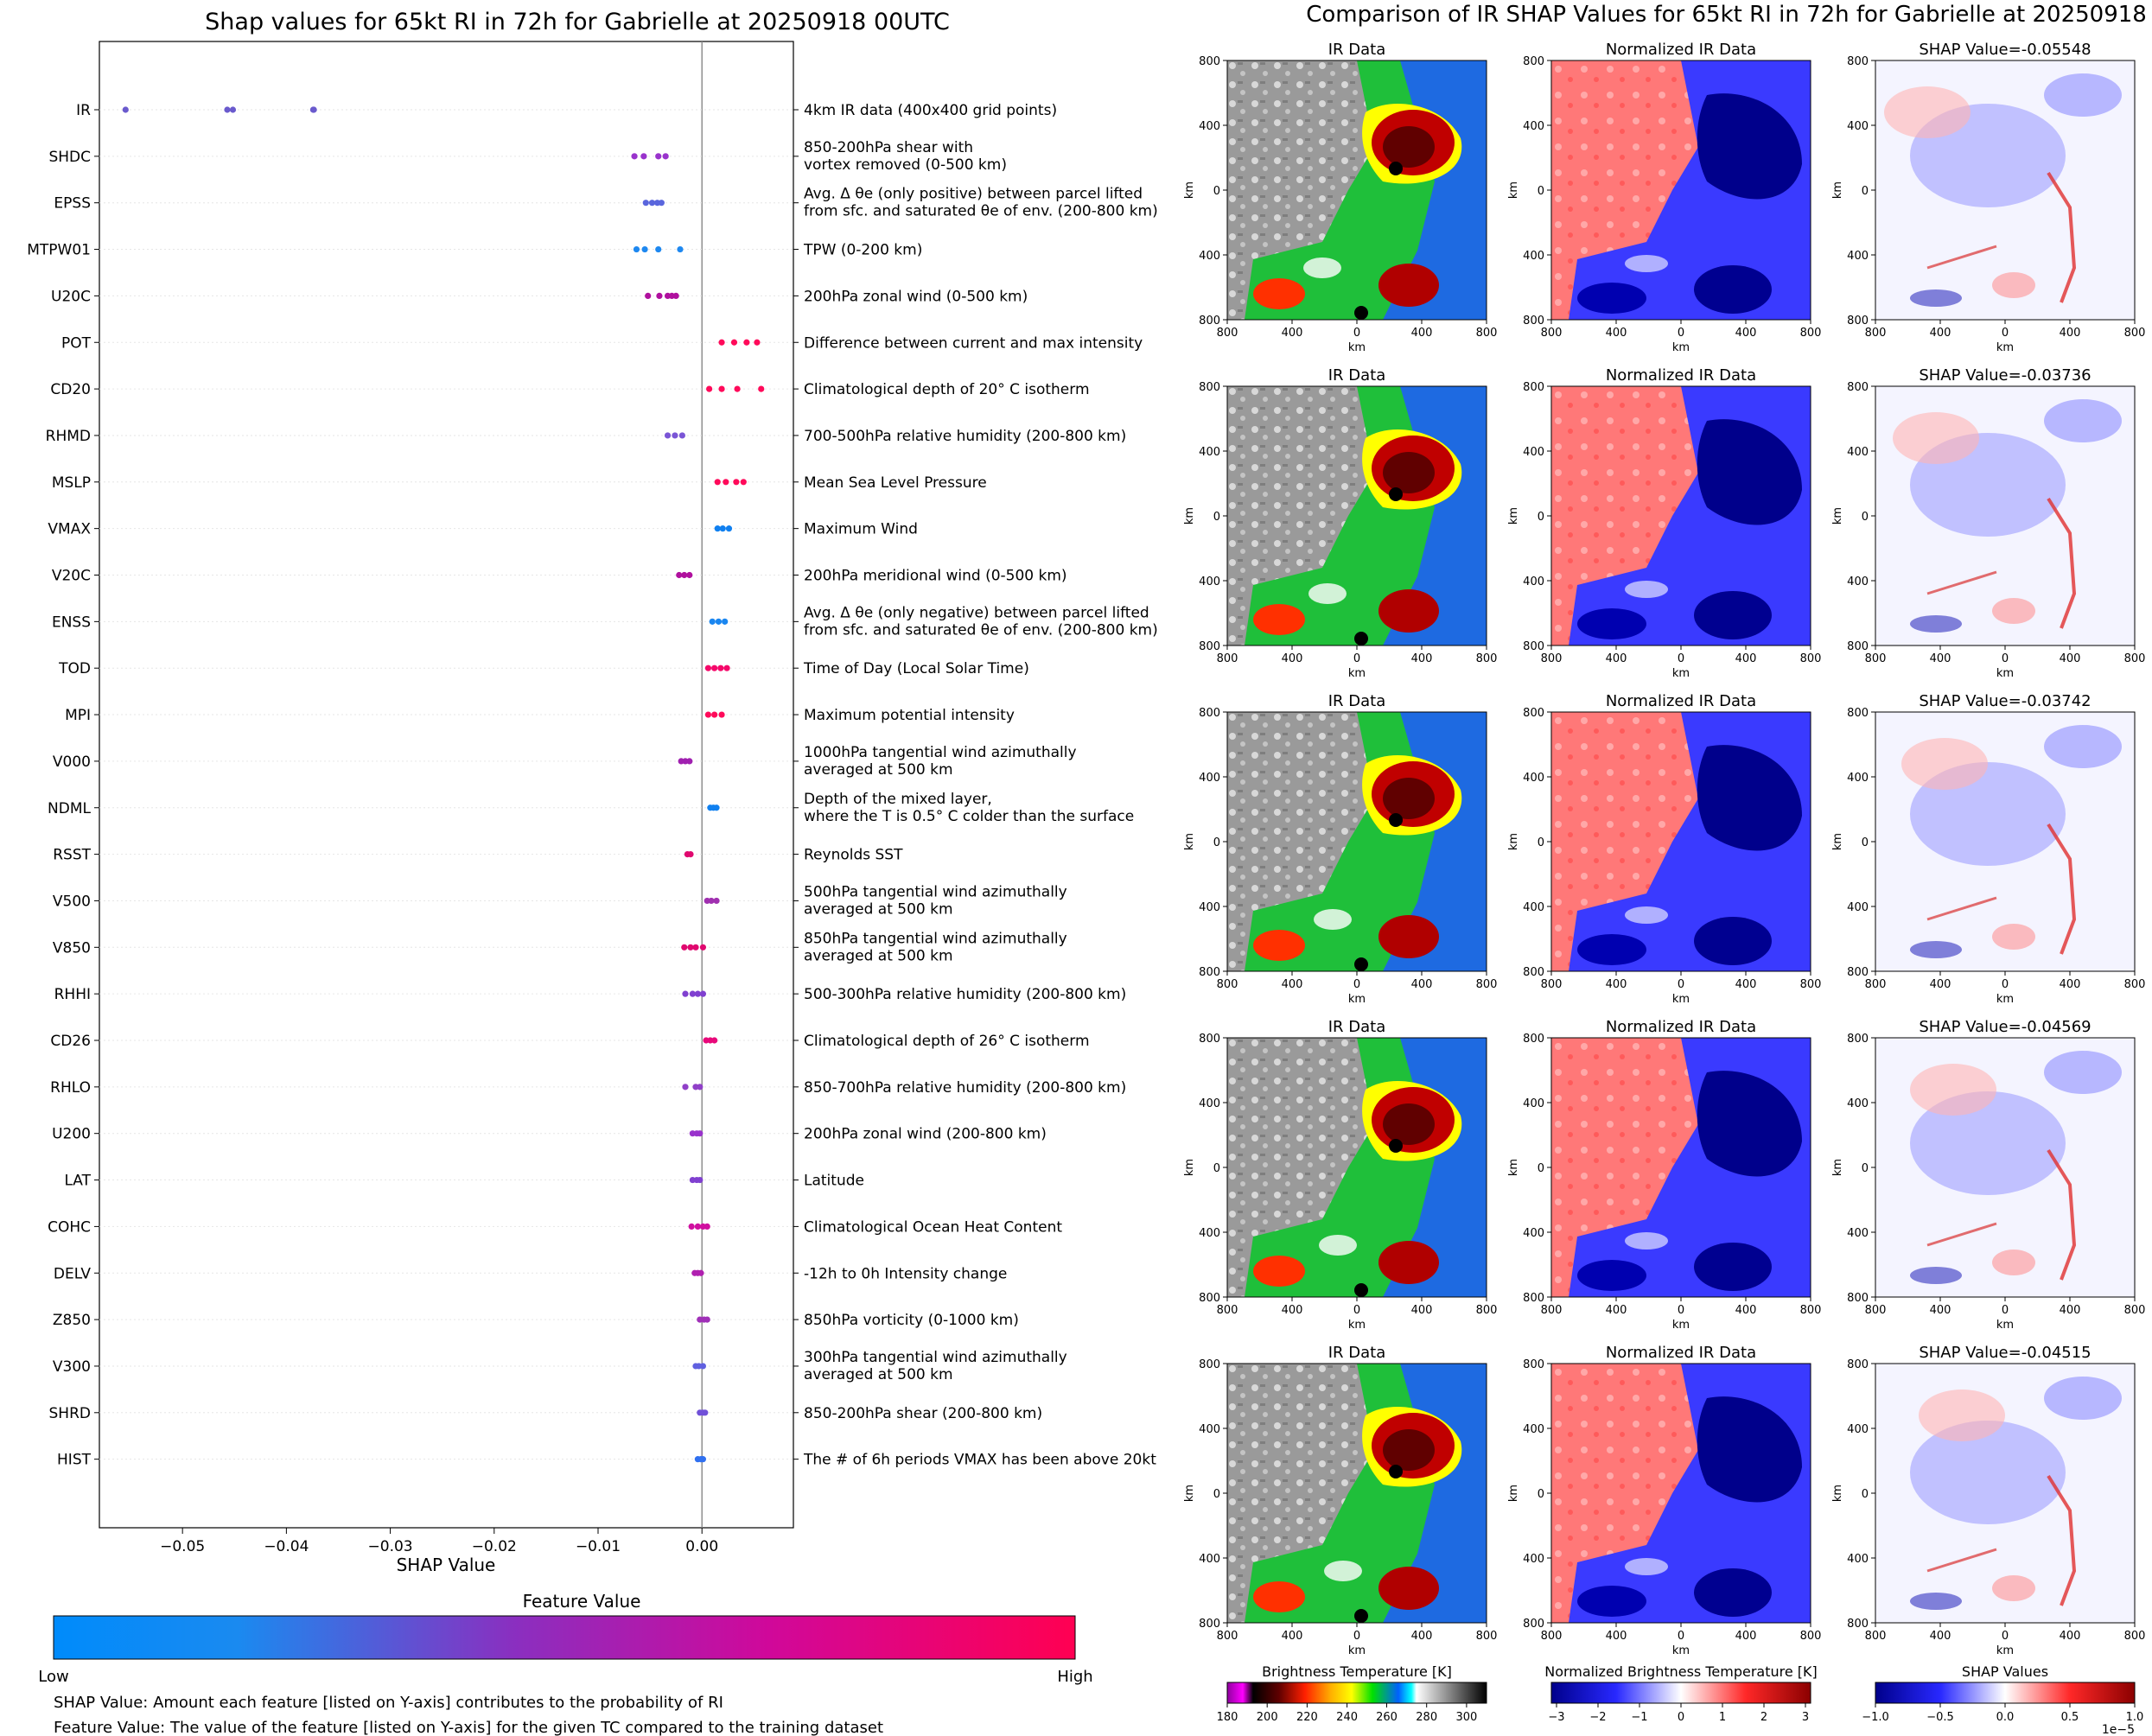  I want to click on shap-point-rhmd, so click(675, 435).